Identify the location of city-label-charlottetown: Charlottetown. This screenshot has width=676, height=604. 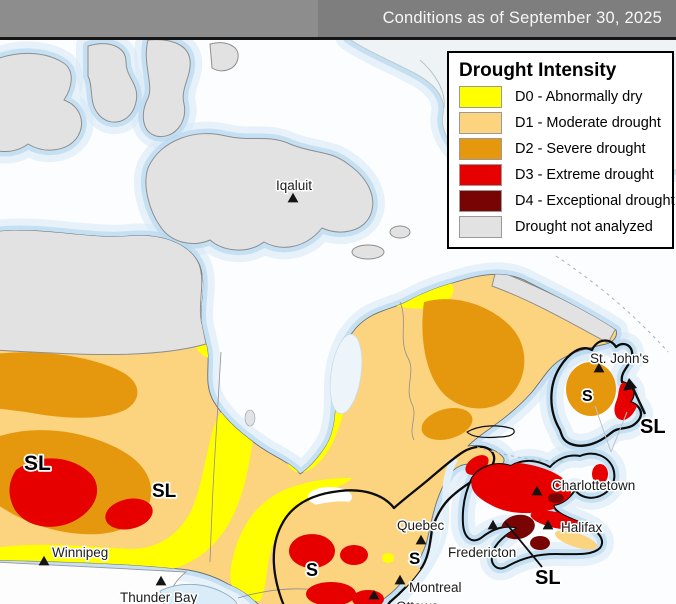
(593, 485).